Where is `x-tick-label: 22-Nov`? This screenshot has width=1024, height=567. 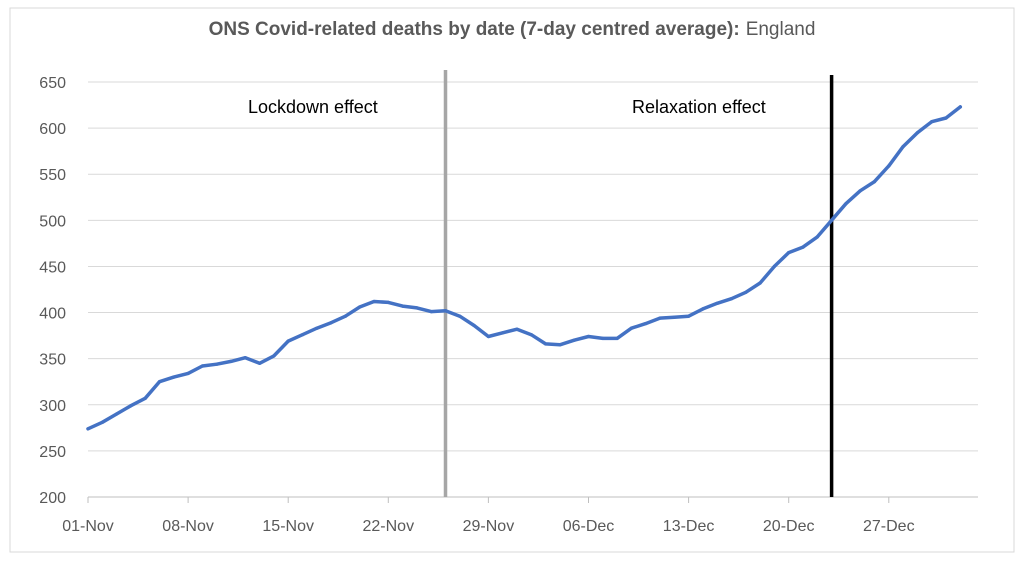
x-tick-label: 22-Nov is located at coordinates (389, 526).